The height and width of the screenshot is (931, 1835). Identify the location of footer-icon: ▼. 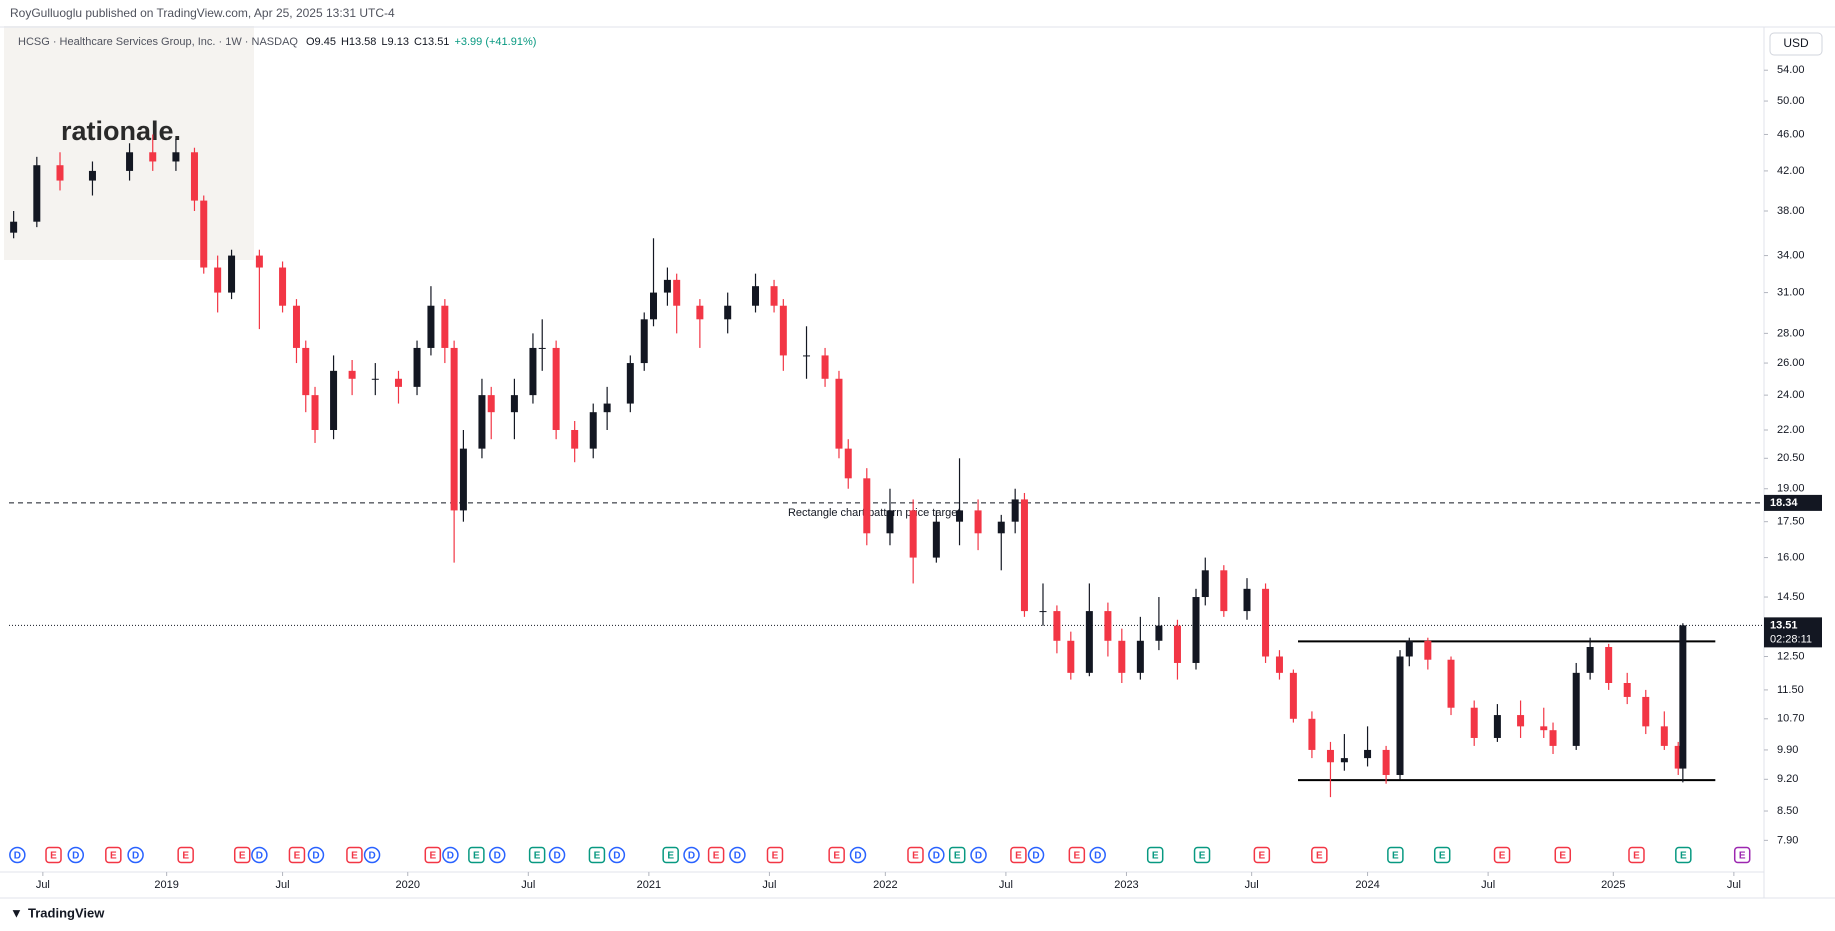
(16, 912).